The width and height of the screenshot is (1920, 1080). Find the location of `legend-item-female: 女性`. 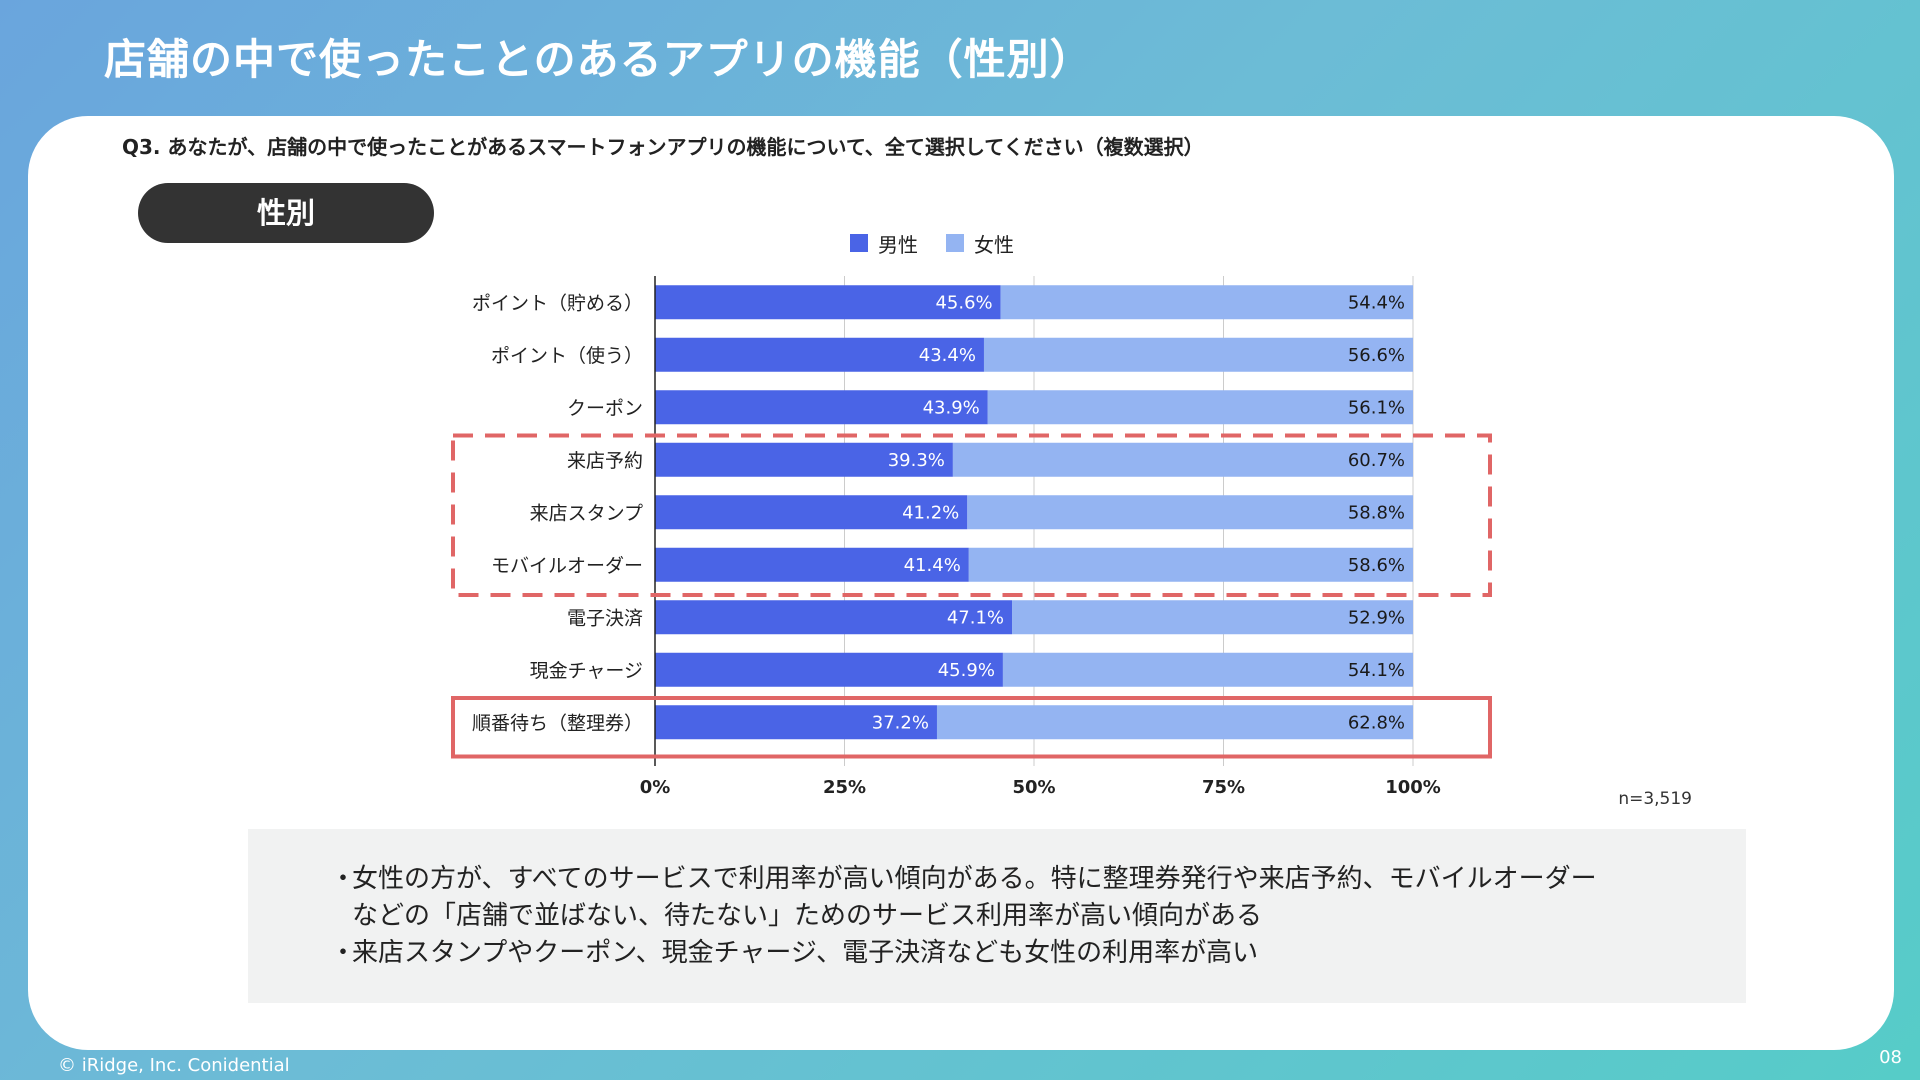

legend-item-female: 女性 is located at coordinates (980, 243).